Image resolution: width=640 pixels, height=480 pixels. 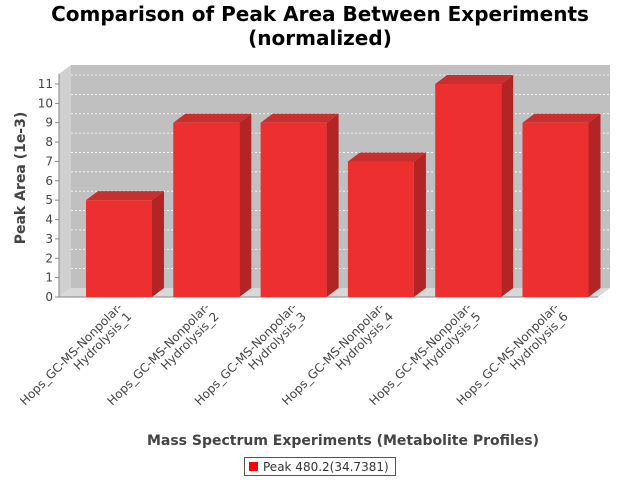 I want to click on y-tick-label: 10, so click(x=45, y=103).